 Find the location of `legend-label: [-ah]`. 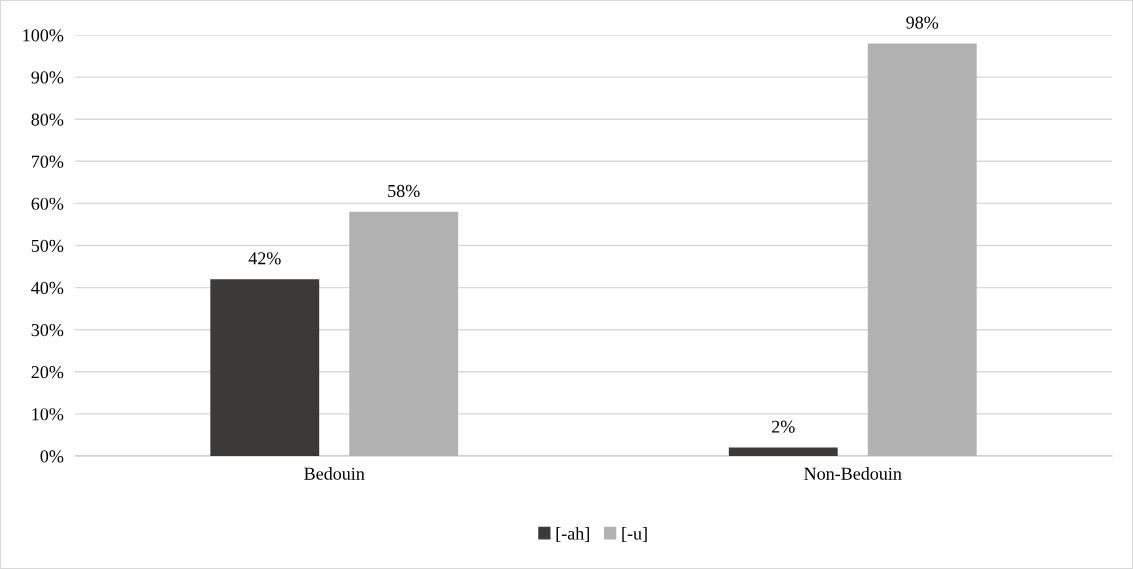

legend-label: [-ah] is located at coordinates (572, 534).